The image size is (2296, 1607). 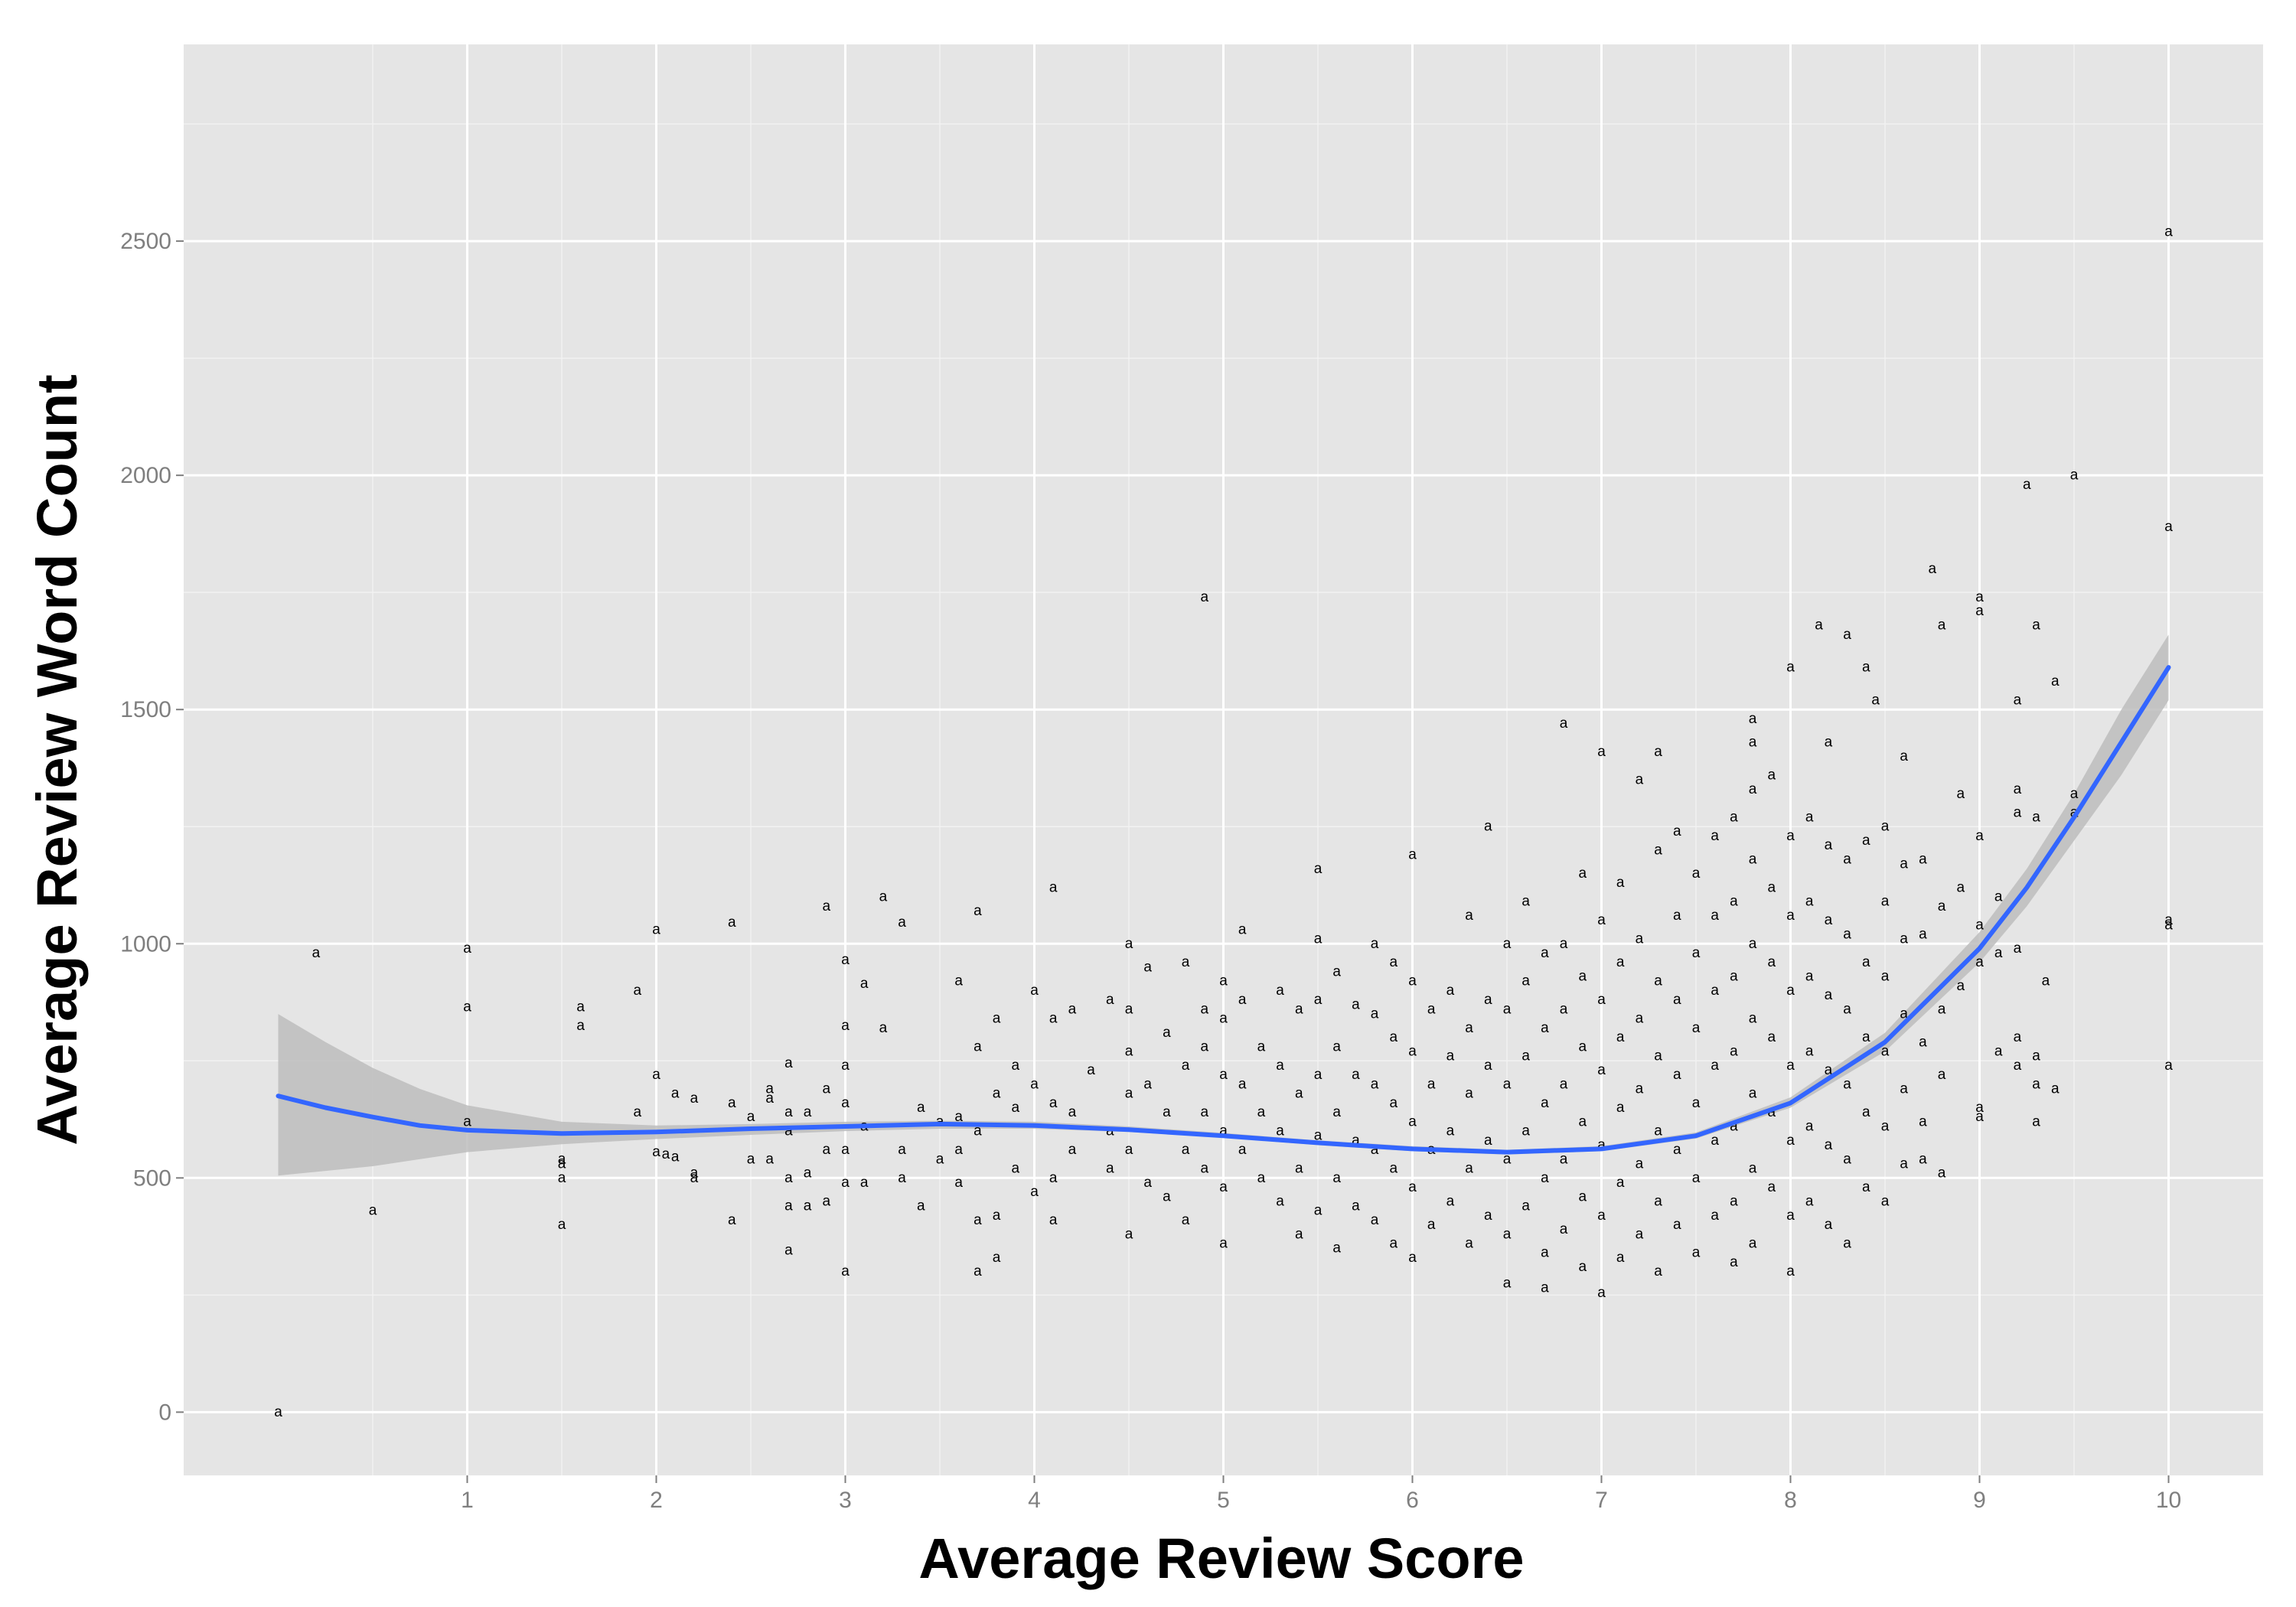 What do you see at coordinates (1979, 1500) in the screenshot?
I see `x-tick-label: 9` at bounding box center [1979, 1500].